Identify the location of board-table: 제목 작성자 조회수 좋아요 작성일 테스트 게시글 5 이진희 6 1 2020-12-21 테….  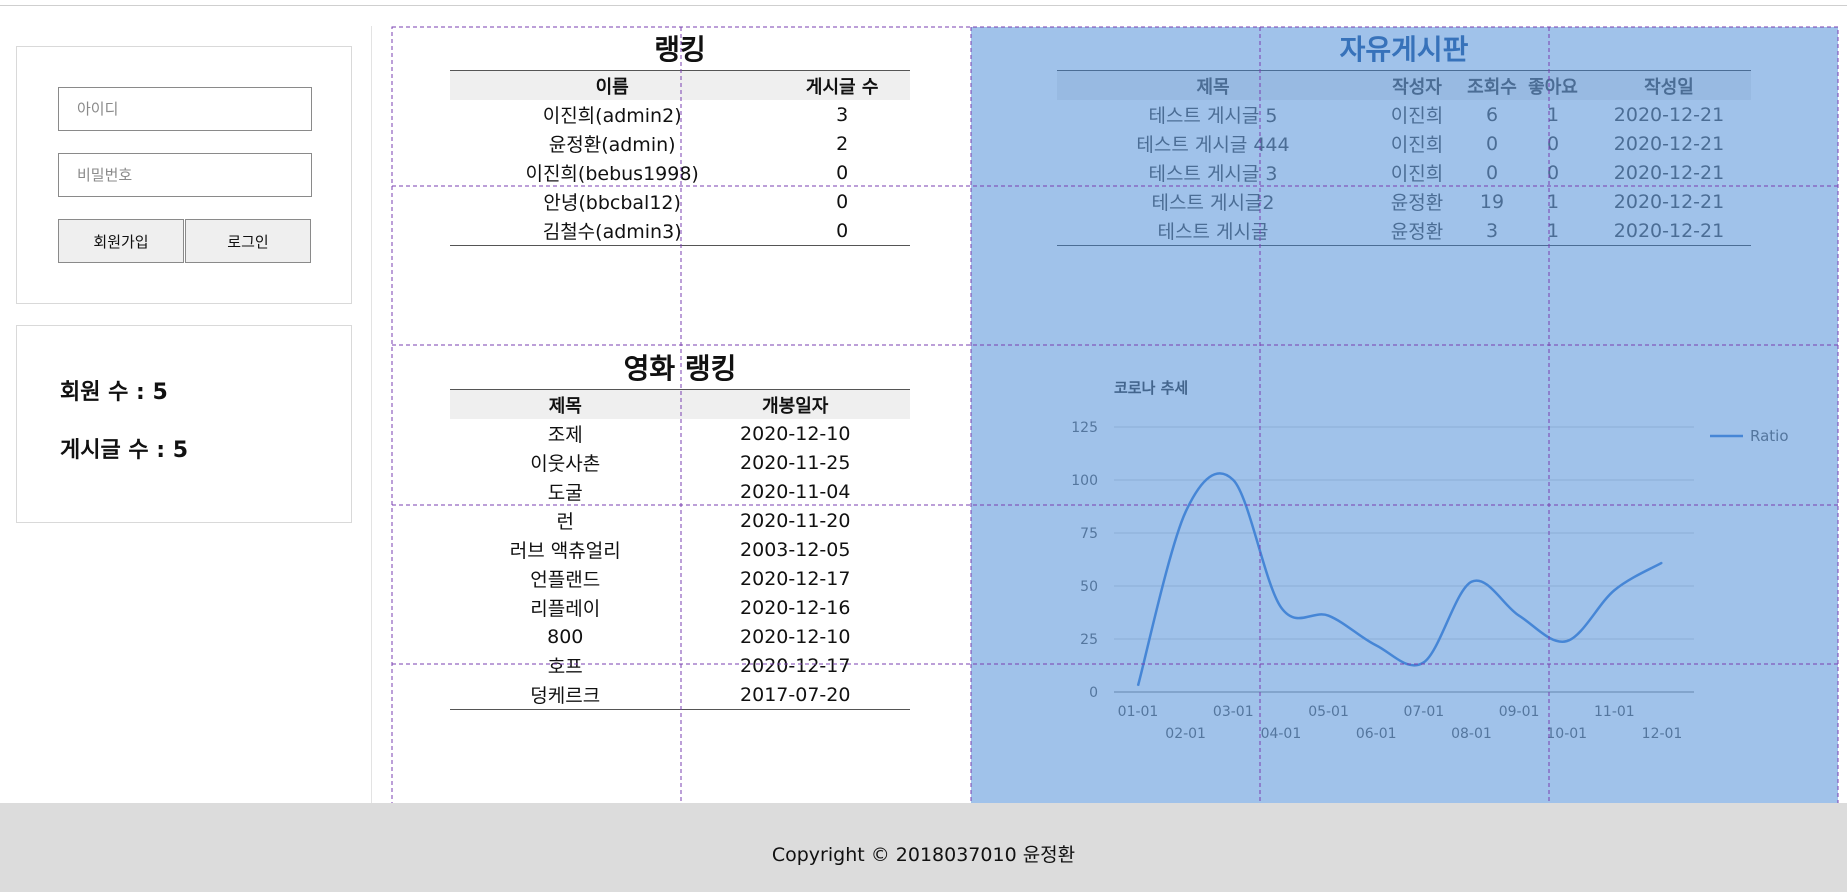
(1404, 158).